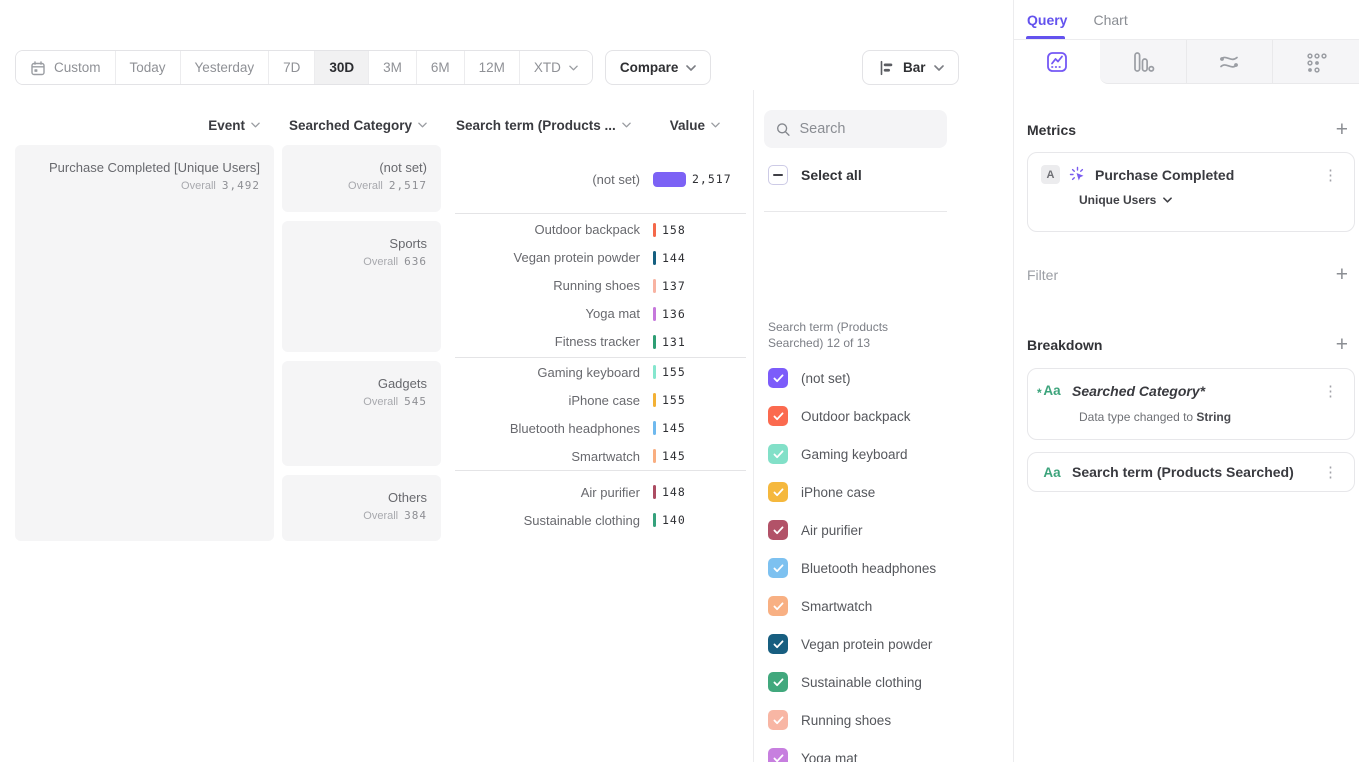 Image resolution: width=1359 pixels, height=762 pixels. Describe the element at coordinates (1216, 200) in the screenshot. I see `metric-aggregation-dropdown: Unique Users` at that location.